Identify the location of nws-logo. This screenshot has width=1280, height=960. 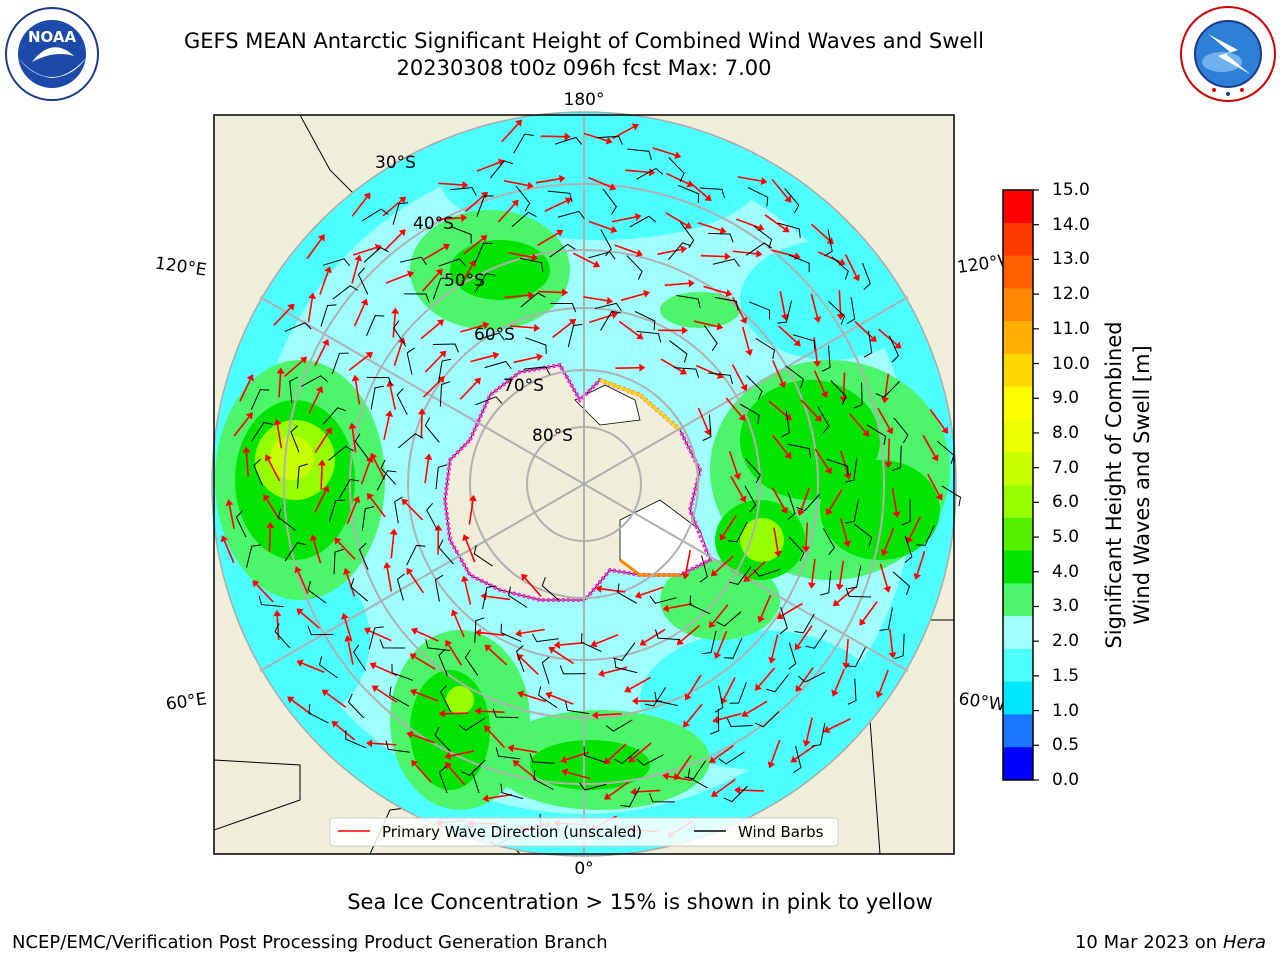
(1228, 54).